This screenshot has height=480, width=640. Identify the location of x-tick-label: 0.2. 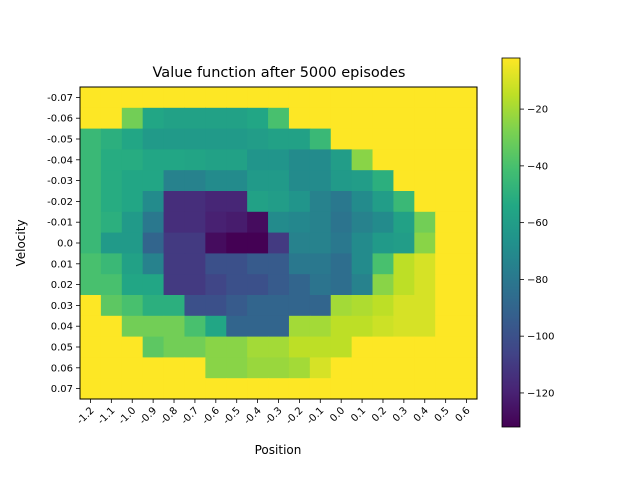
(379, 414).